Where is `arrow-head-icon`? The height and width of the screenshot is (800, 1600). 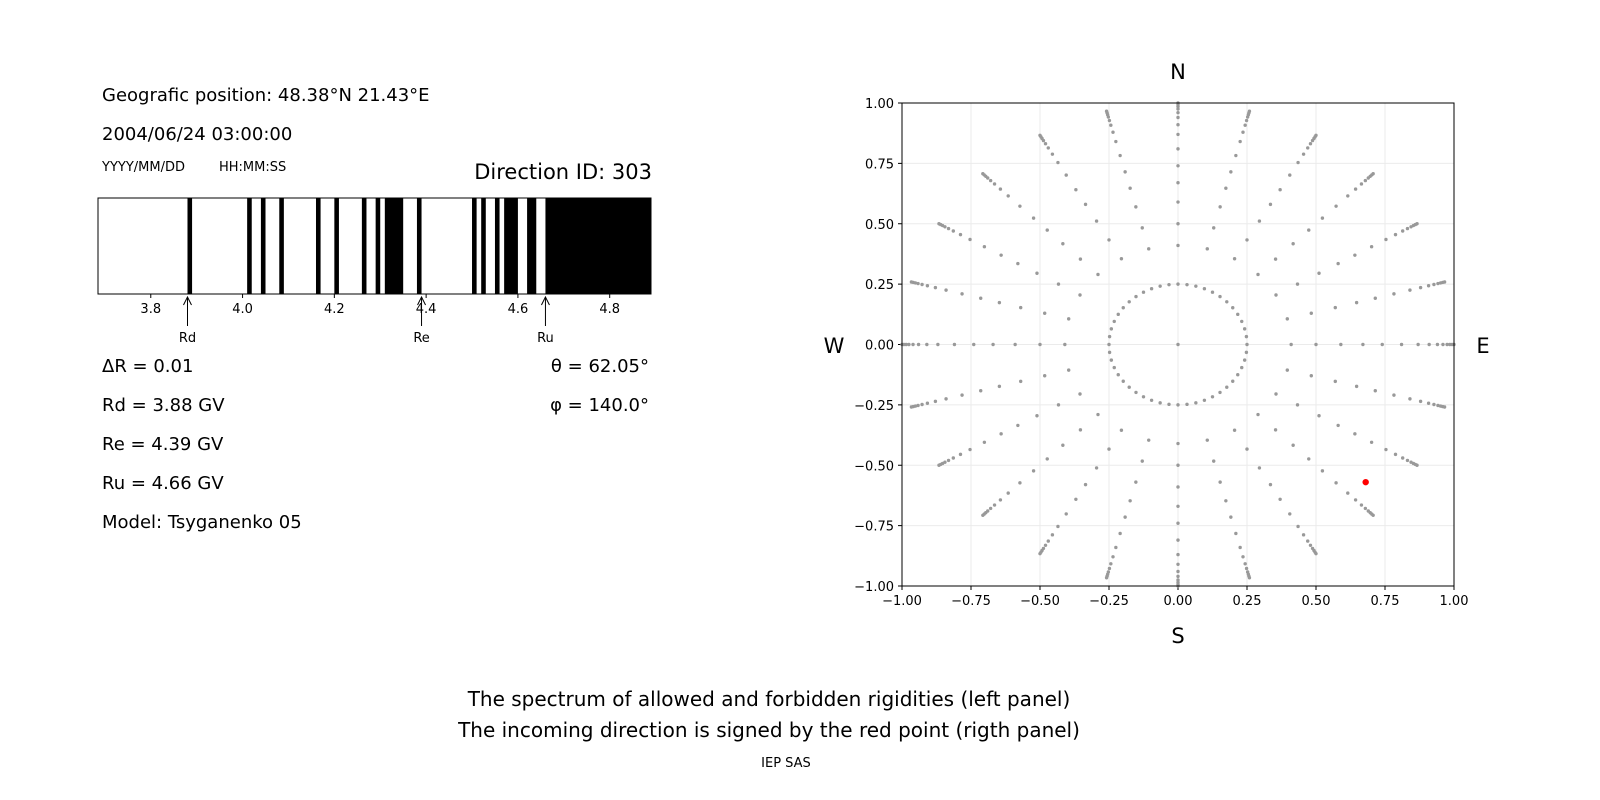
arrow-head-icon is located at coordinates (545, 300).